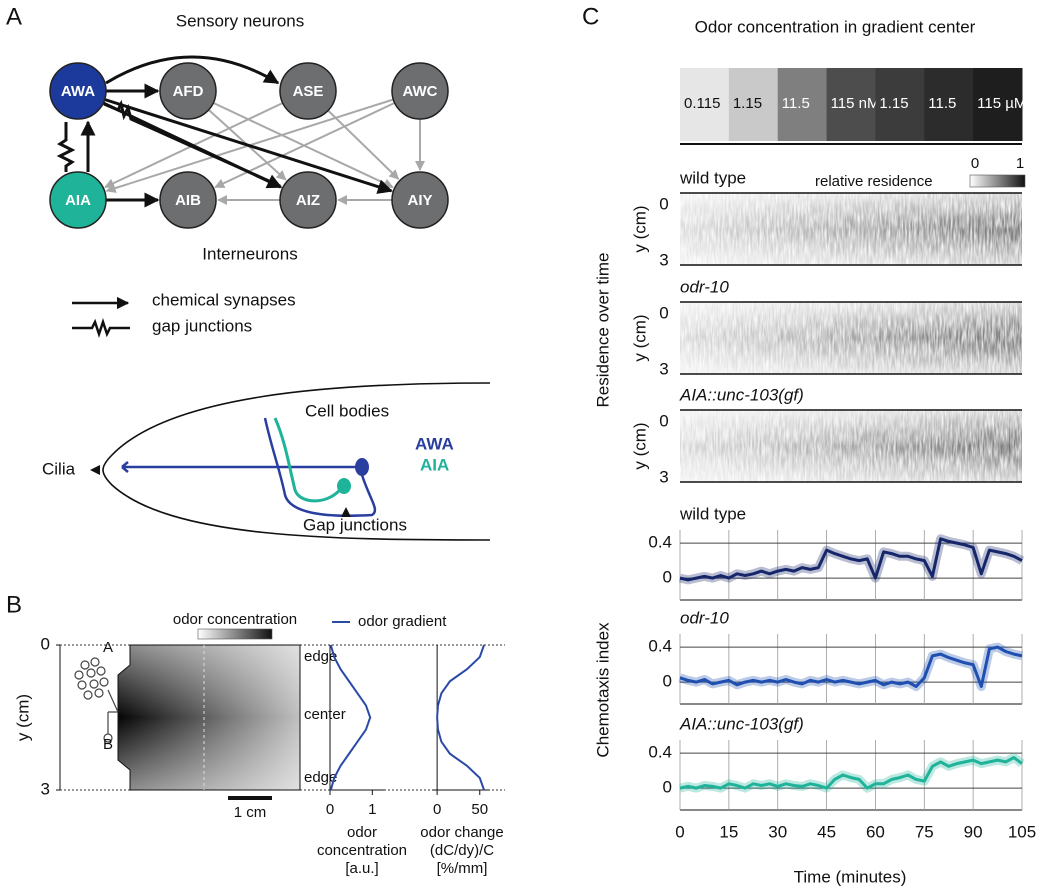 The height and width of the screenshot is (896, 1050). What do you see at coordinates (1020, 163) in the screenshot?
I see `colorbar-tick: 1` at bounding box center [1020, 163].